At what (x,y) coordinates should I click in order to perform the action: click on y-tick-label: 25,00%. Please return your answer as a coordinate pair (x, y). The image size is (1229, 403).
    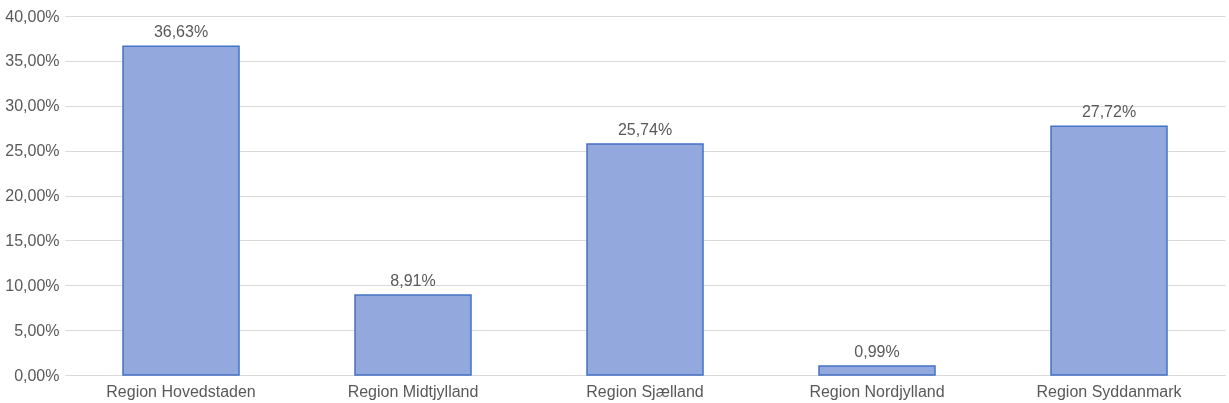
    Looking at the image, I should click on (32, 151).